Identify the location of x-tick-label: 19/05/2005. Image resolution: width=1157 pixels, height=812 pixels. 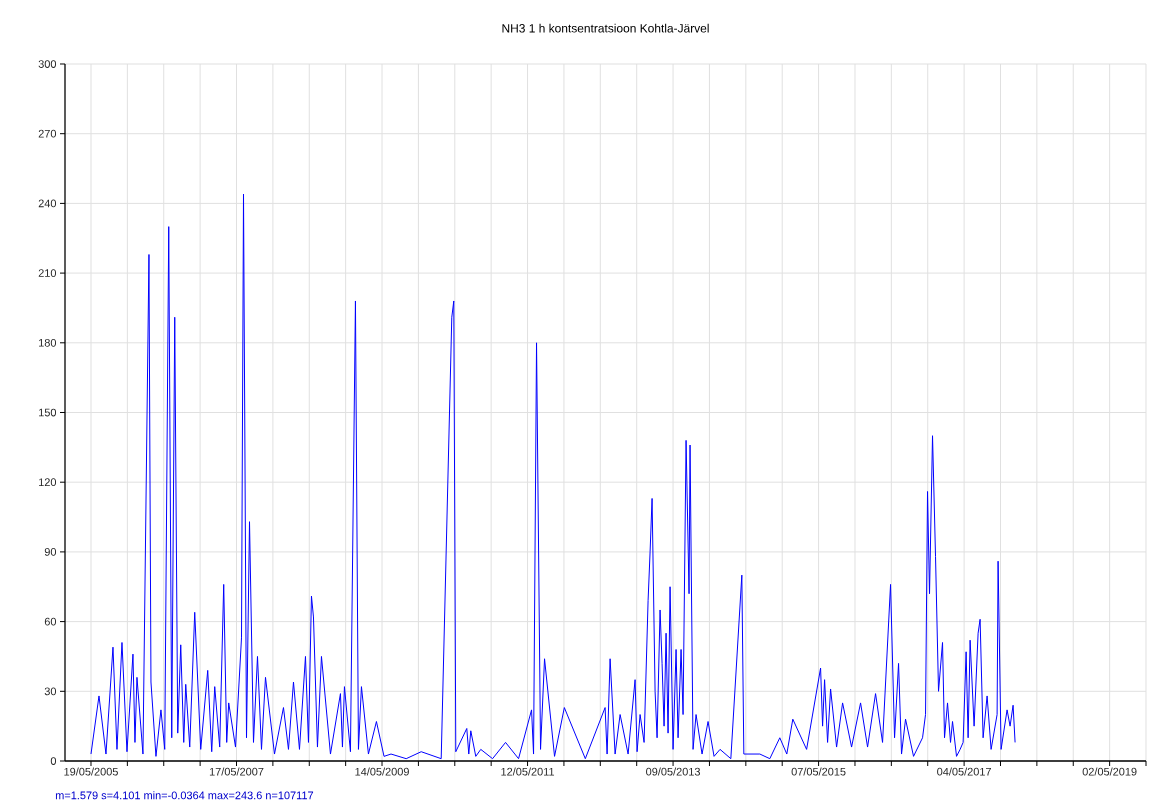
(91, 771).